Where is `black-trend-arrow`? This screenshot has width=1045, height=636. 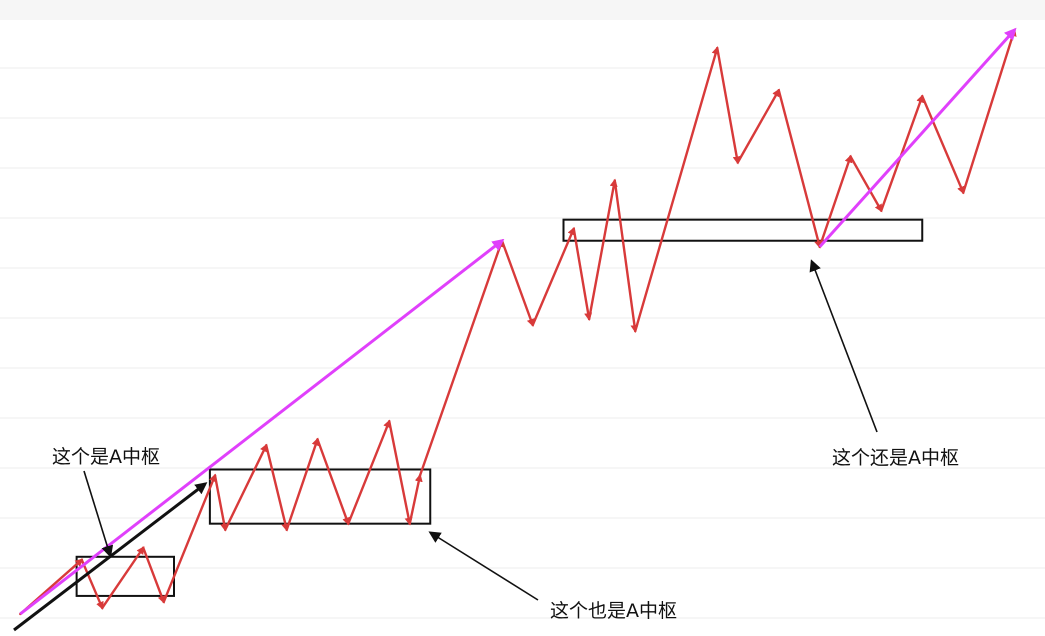 black-trend-arrow is located at coordinates (110, 557).